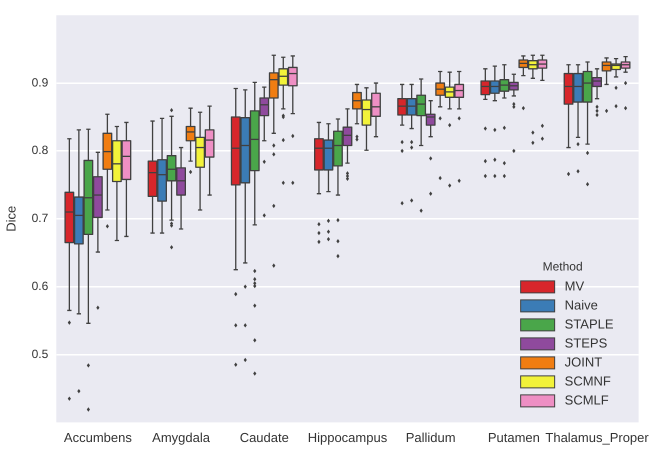 This screenshot has width=657, height=454. What do you see at coordinates (40, 82) in the screenshot?
I see `y-tick-label: 0.9` at bounding box center [40, 82].